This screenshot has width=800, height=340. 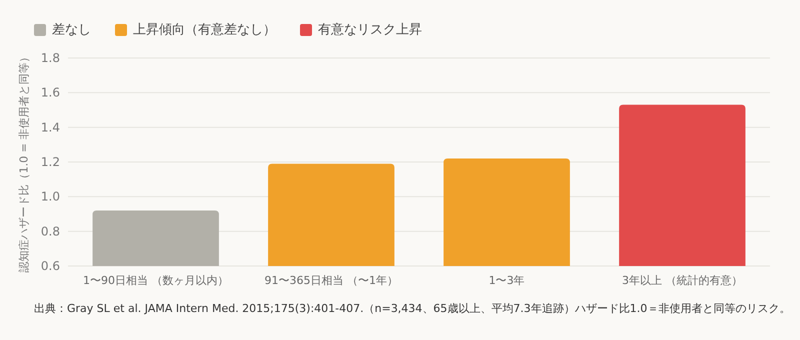 What do you see at coordinates (50, 93) in the screenshot?
I see `y-tick-label: 1.6` at bounding box center [50, 93].